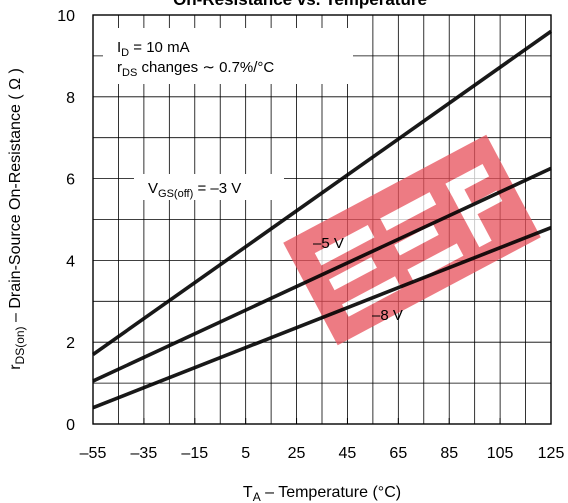 This screenshot has height=503, width=568. Describe the element at coordinates (194, 190) in the screenshot. I see `series-label-vgs3: VGS(off) = –3 V` at that location.